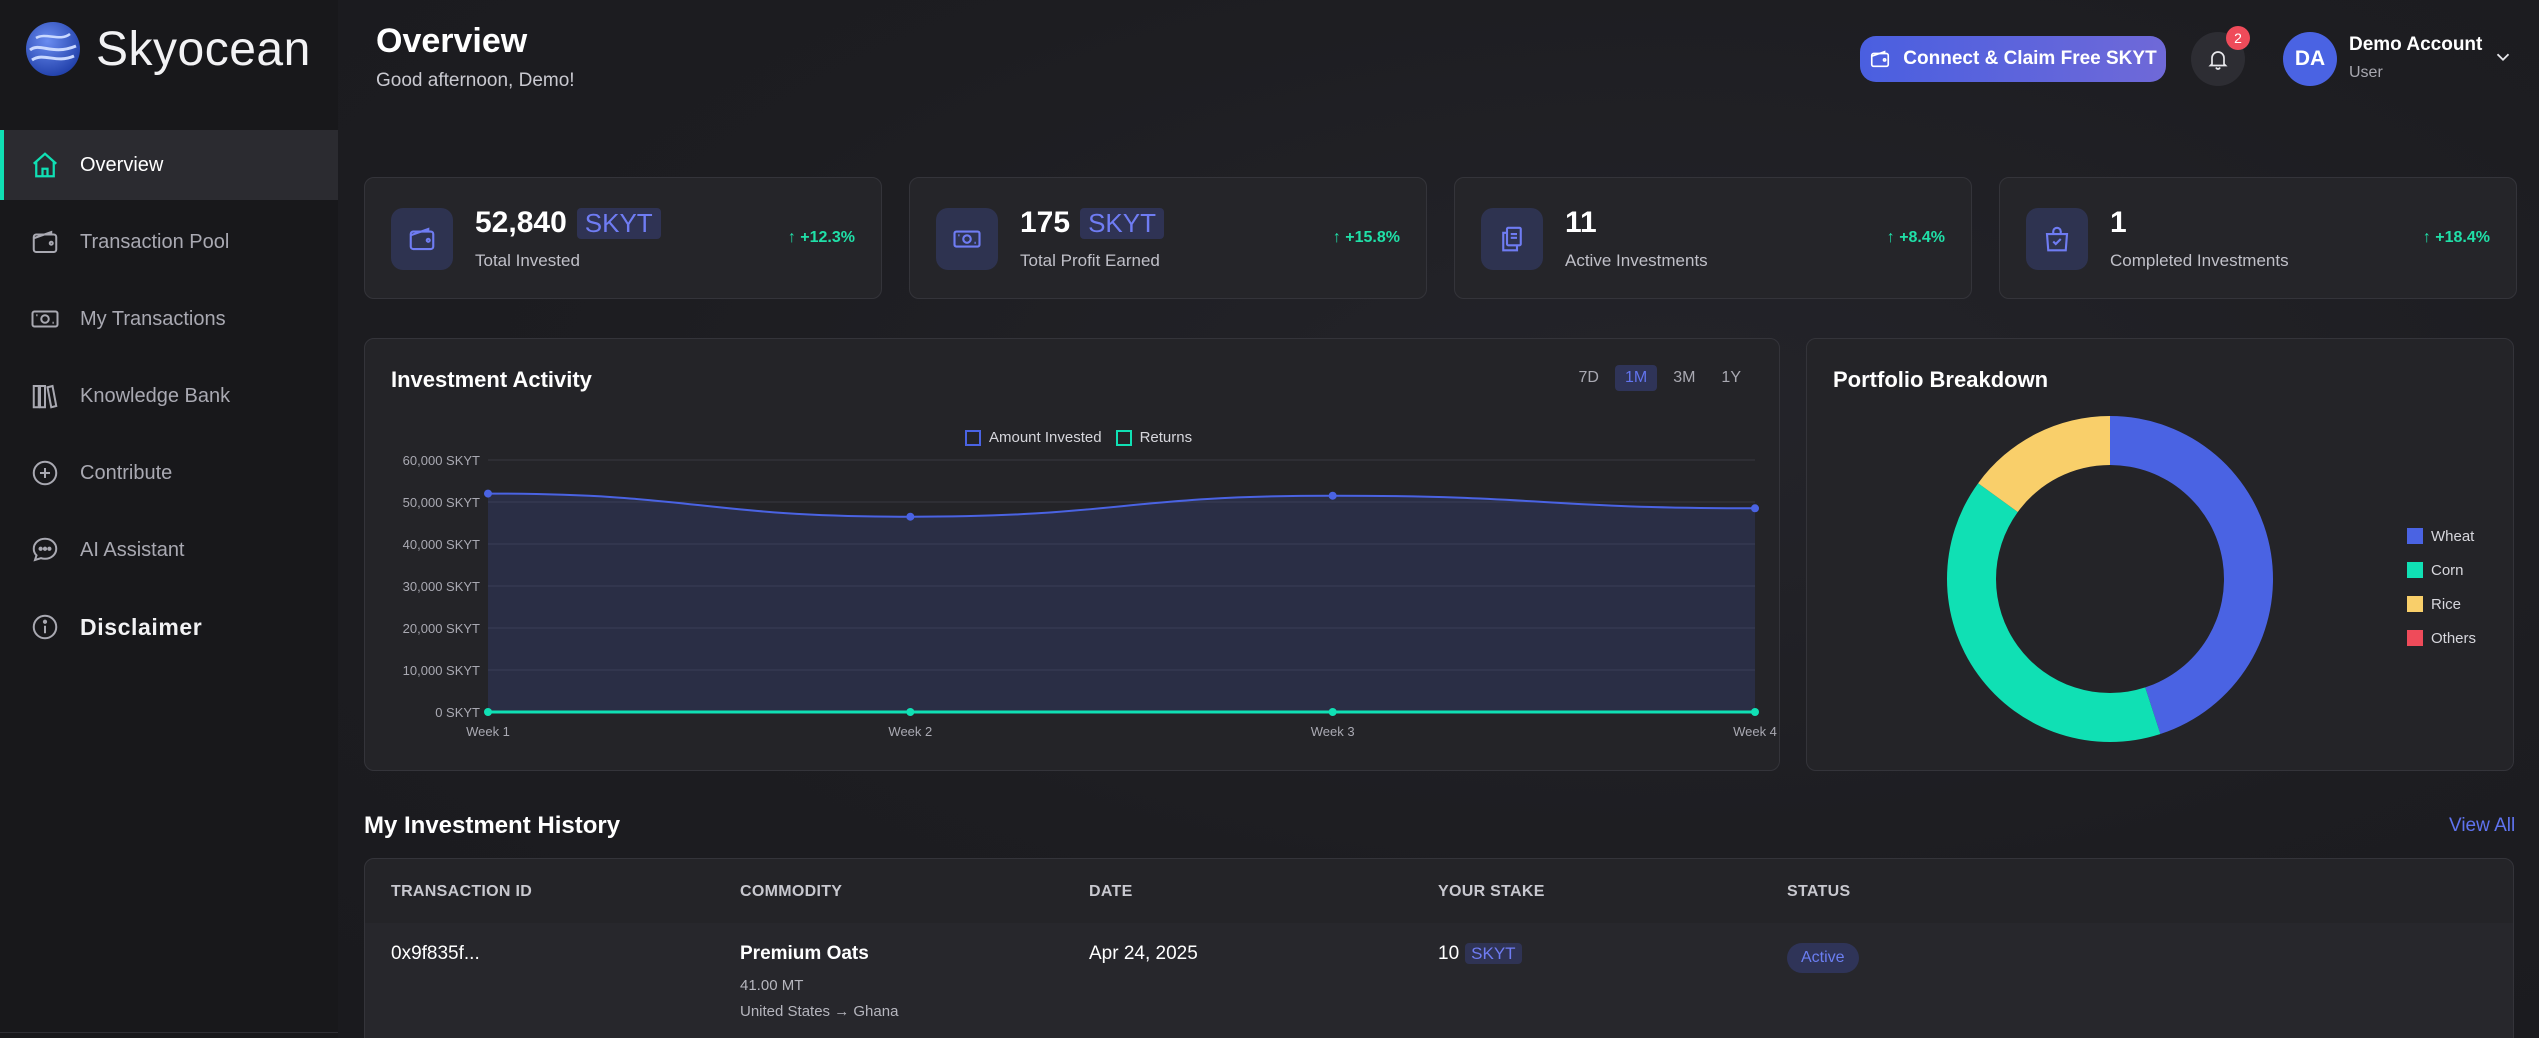 The height and width of the screenshot is (1038, 2539). Describe the element at coordinates (441, 670) in the screenshot. I see `y-tick-label: 10,000 SKYT` at that location.